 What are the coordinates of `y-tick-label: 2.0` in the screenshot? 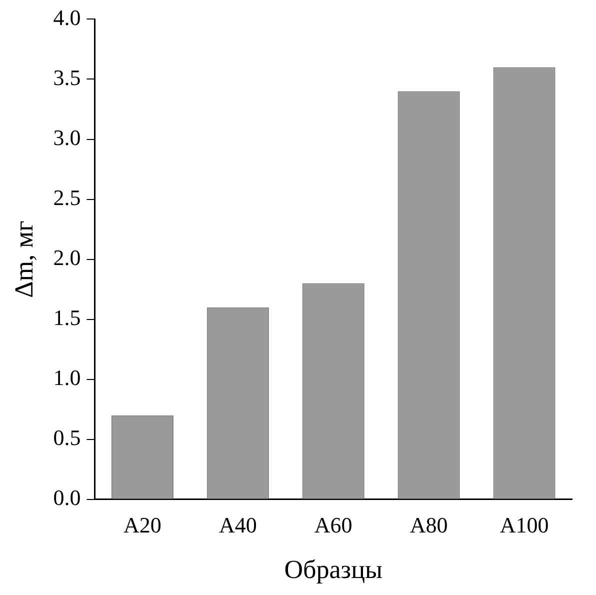 It's located at (67, 257).